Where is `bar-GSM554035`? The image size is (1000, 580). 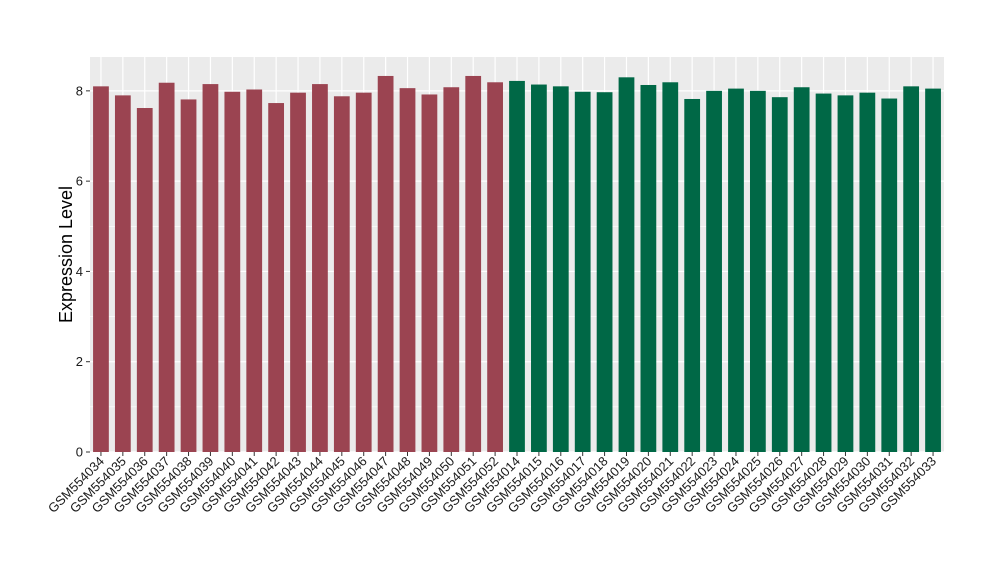
bar-GSM554035 is located at coordinates (122, 273).